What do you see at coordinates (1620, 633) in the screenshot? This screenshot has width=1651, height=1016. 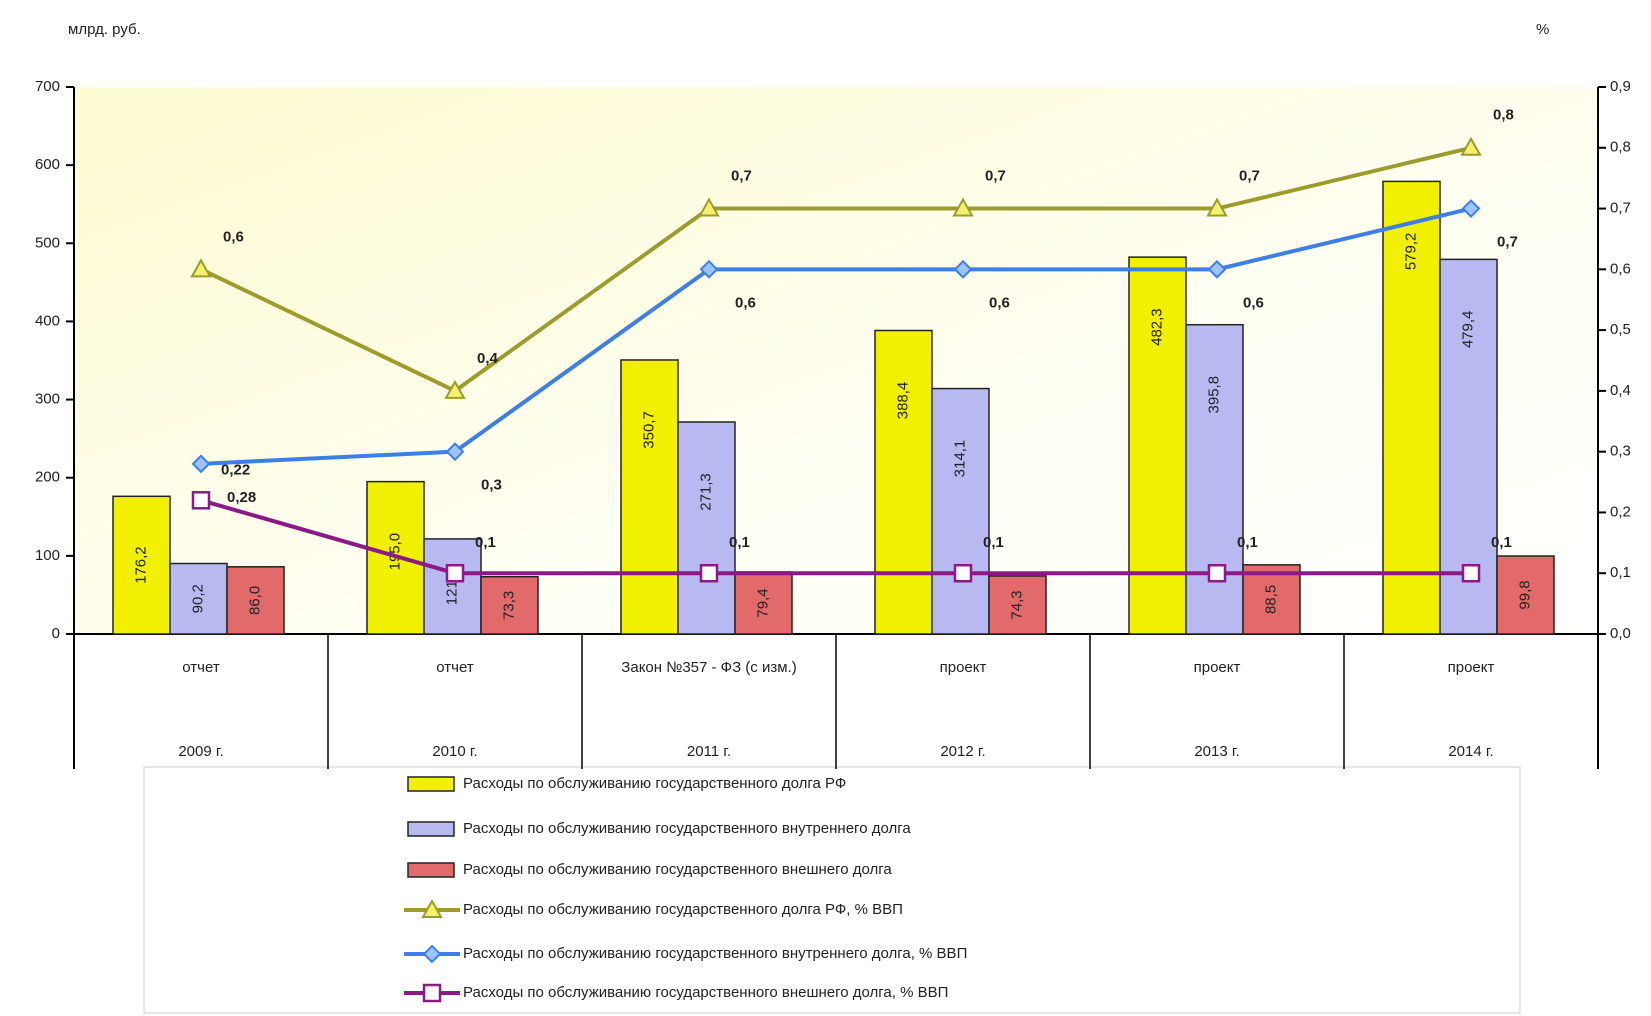 I see `y2-tick-label: 0,0` at bounding box center [1620, 633].